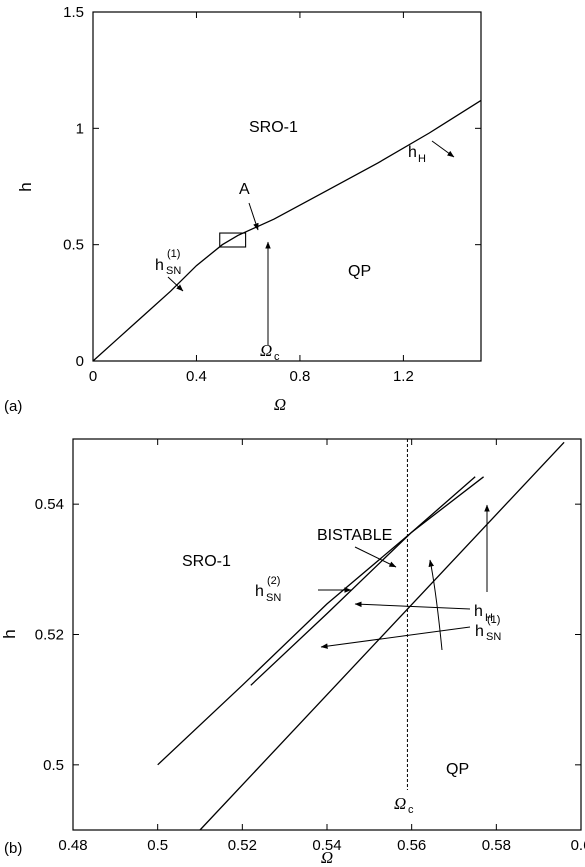  What do you see at coordinates (25, 186) in the screenshot?
I see `panel-a-ylabel: h` at bounding box center [25, 186].